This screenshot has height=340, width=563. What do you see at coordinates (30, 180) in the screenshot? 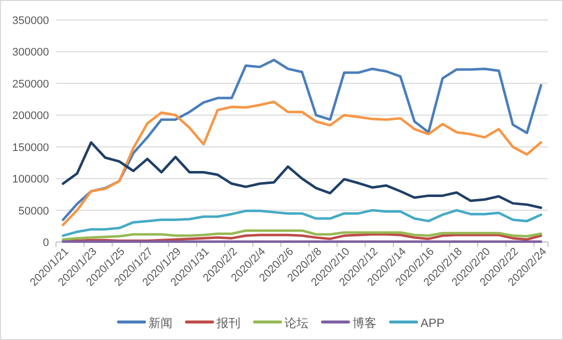
I see `y-tick-label: 100000` at bounding box center [30, 180].